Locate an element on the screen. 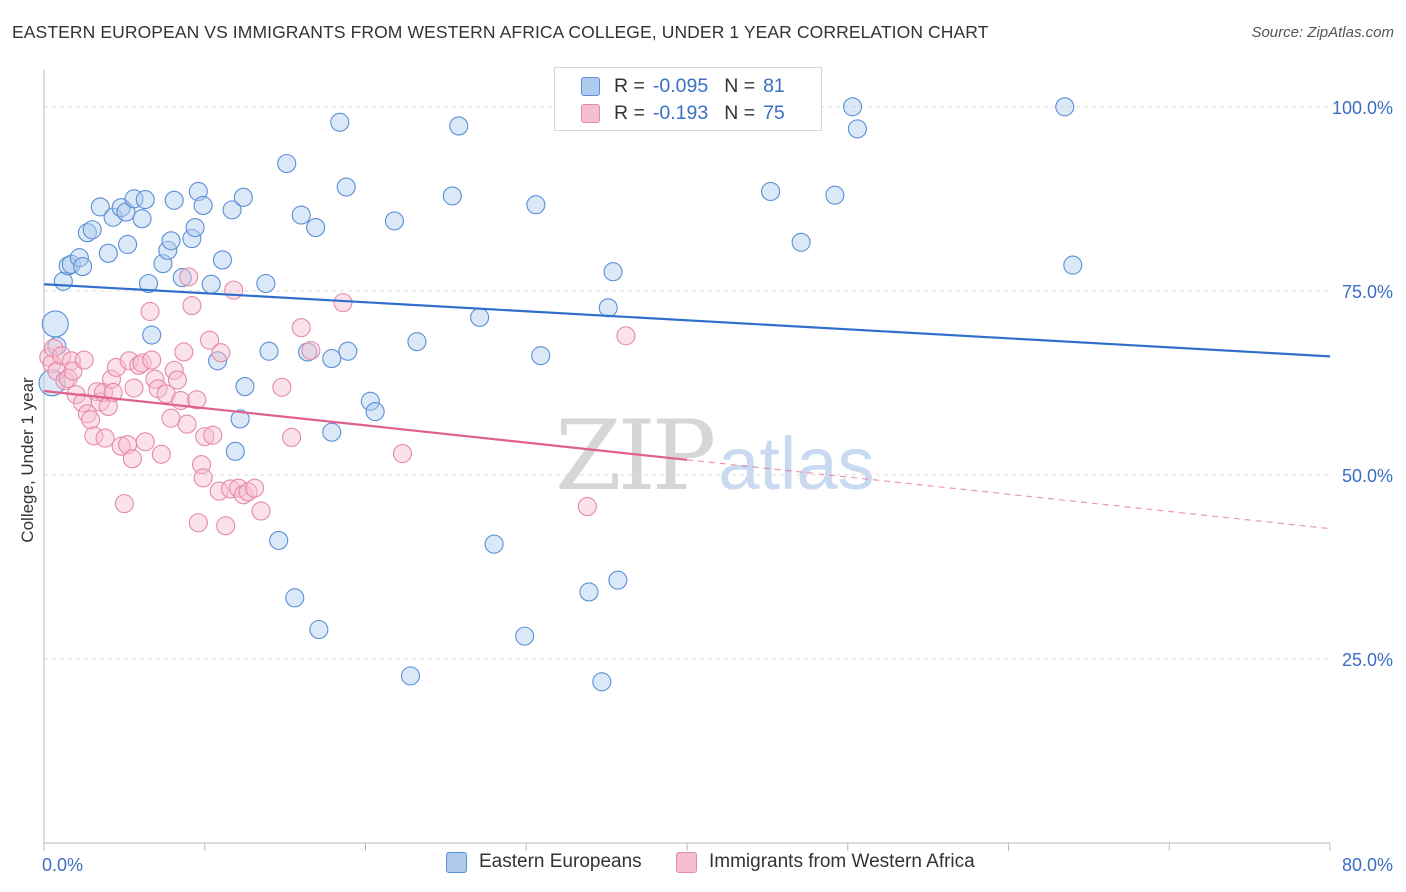 The image size is (1406, 892). legend-item-western-africa: Immigrants from Western Africa is located at coordinates (825, 862).